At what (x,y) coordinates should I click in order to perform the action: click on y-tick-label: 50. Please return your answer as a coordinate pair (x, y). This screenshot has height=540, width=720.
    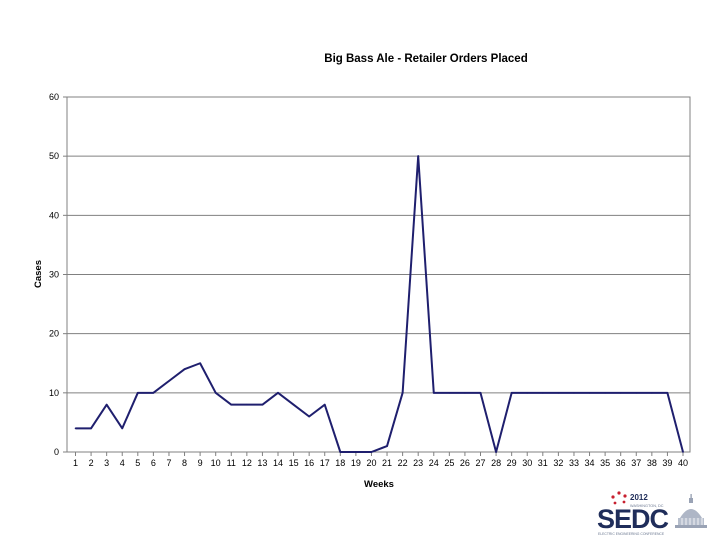
    Looking at the image, I should click on (54, 156).